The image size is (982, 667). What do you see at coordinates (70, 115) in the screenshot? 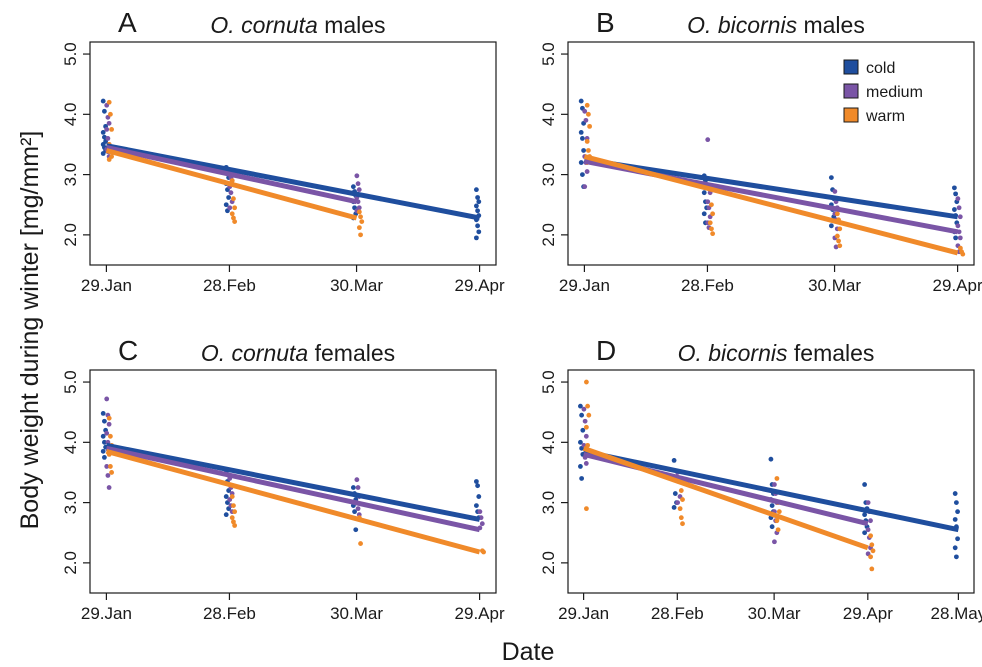
I see `y-tick-label: 4.0` at bounding box center [70, 115].